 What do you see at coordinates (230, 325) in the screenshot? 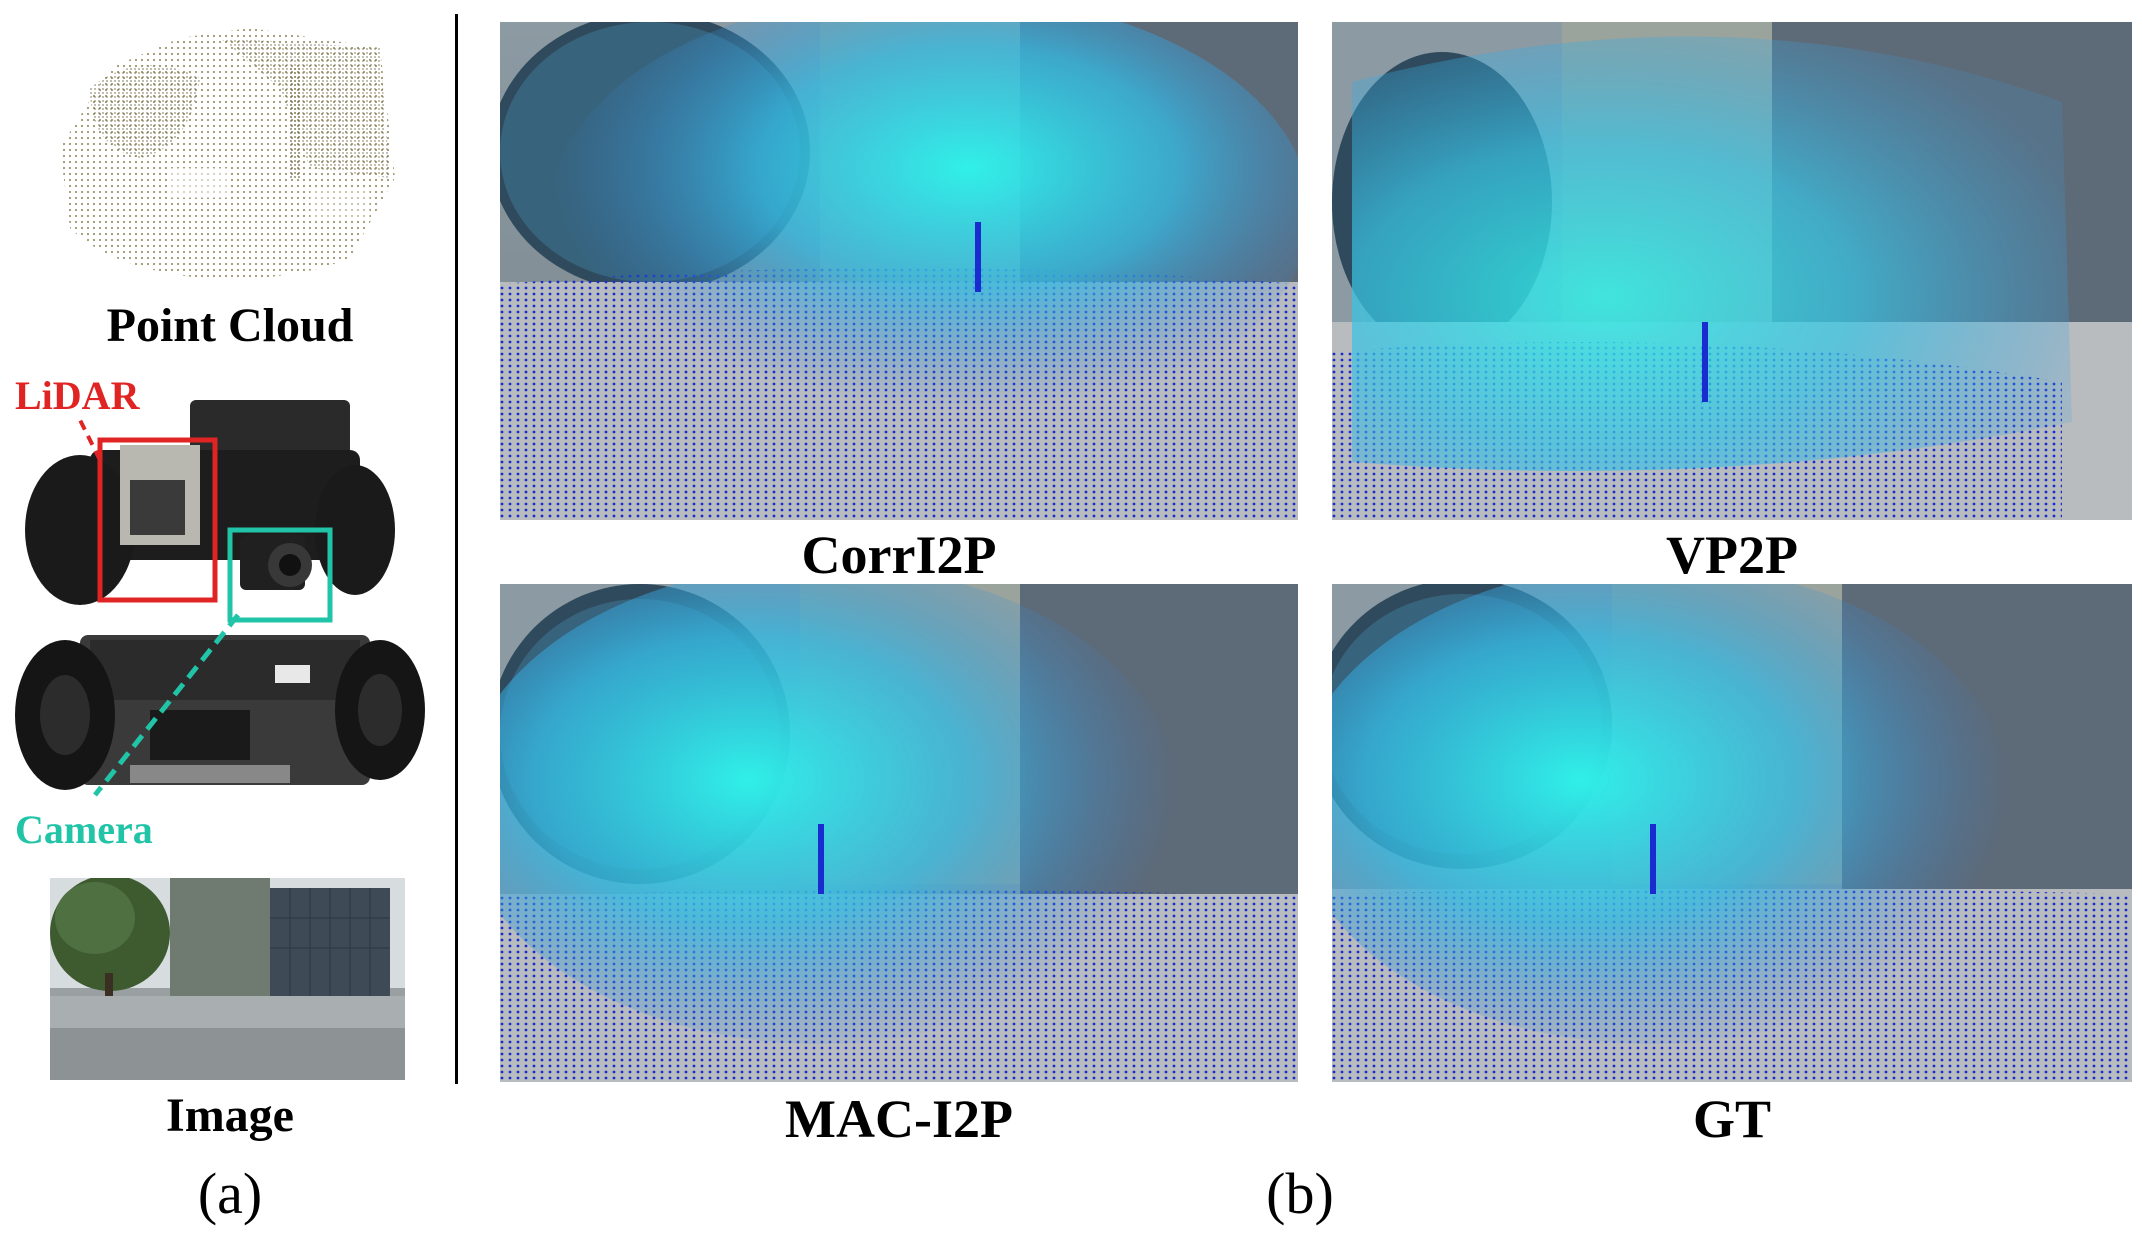
I see `point-cloud-label: Point Cloud` at bounding box center [230, 325].